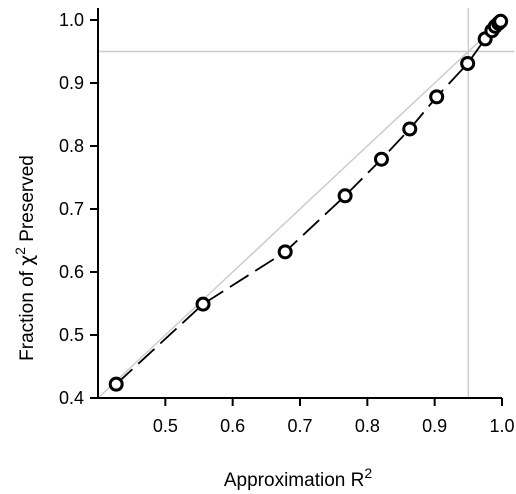 The height and width of the screenshot is (494, 516). I want to click on y-axis-title: Fraction of χ2 Preserved, so click(25, 258).